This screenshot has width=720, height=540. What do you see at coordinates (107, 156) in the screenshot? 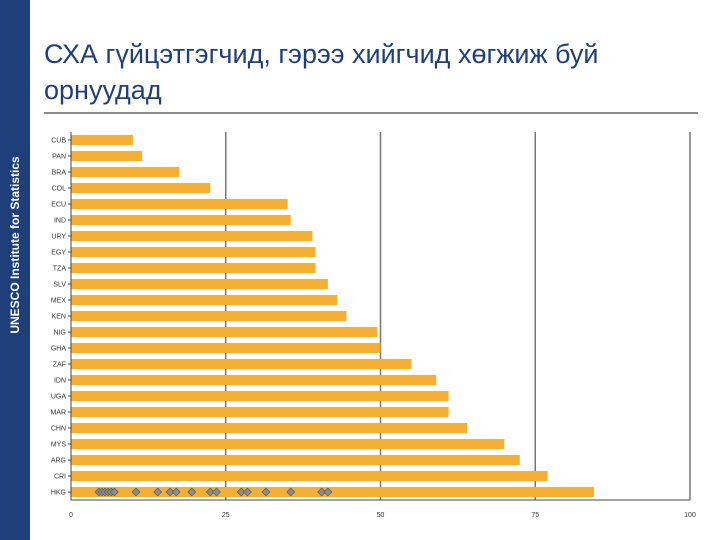
I see `bar-pan` at bounding box center [107, 156].